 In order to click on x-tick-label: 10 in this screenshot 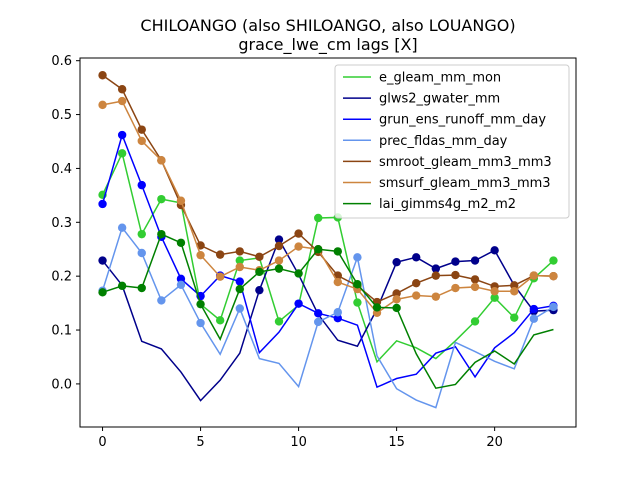, I will do `click(298, 442)`.